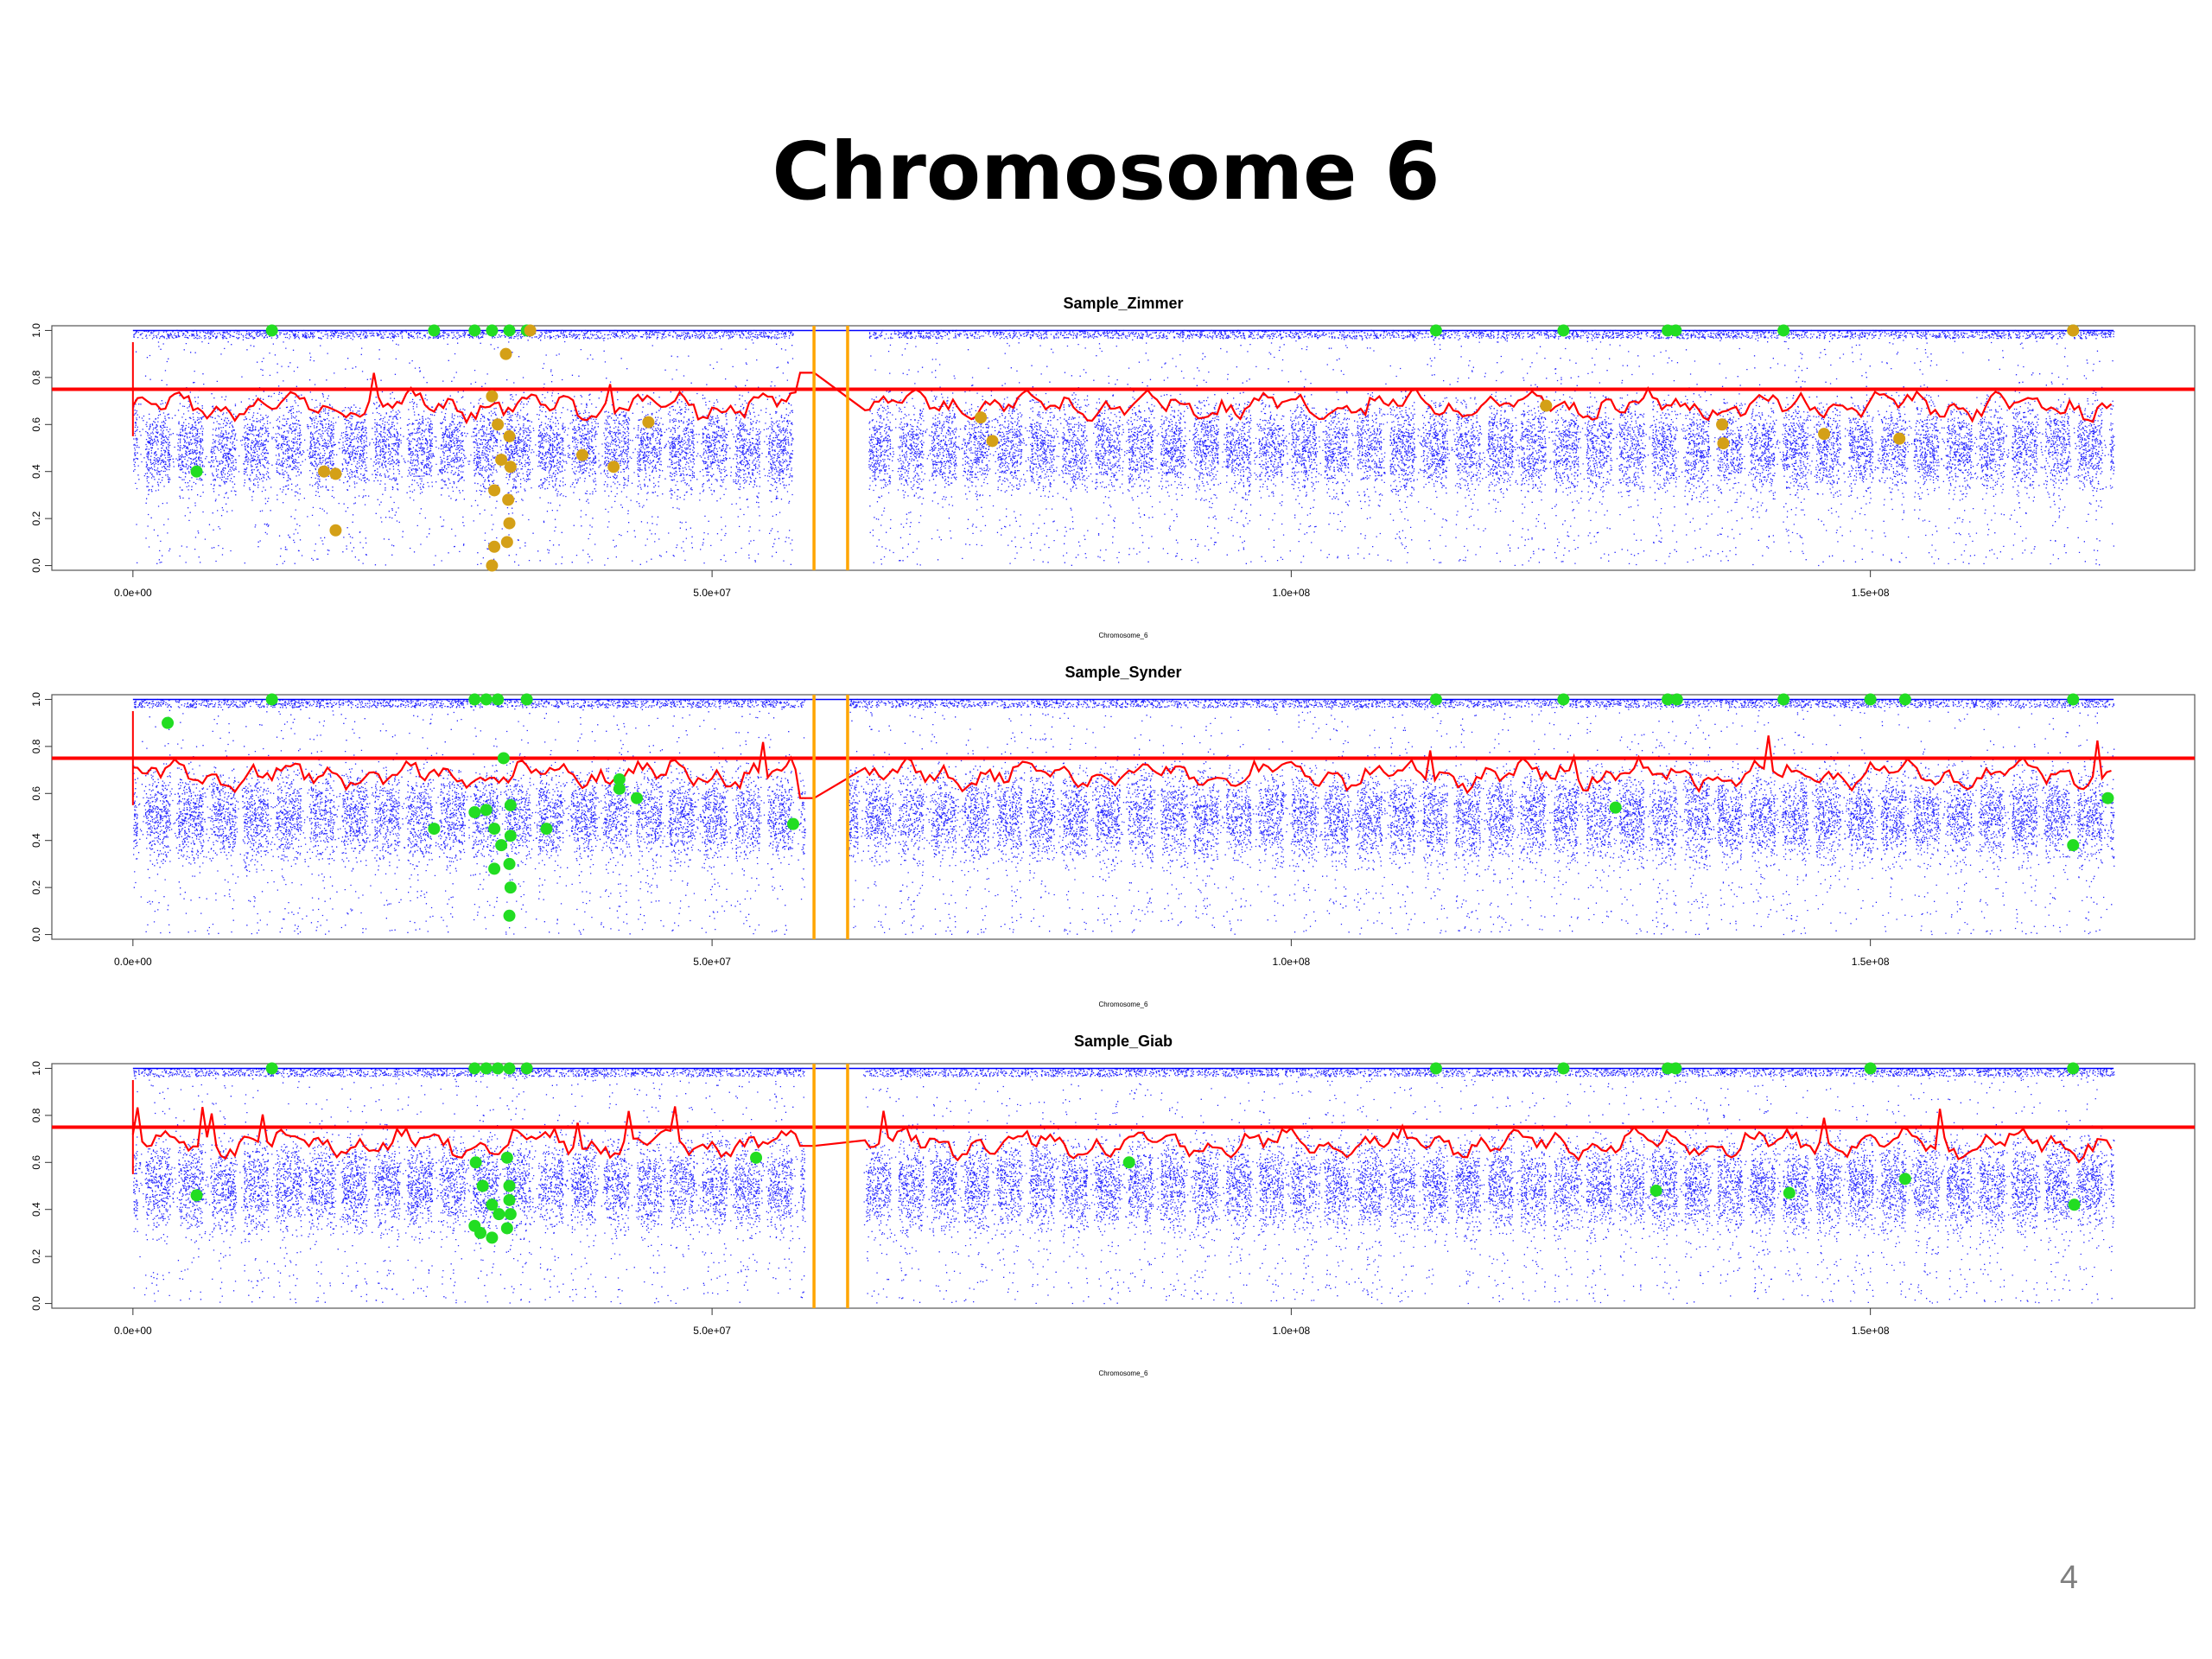 This screenshot has width=2212, height=1659. Describe the element at coordinates (36, 840) in the screenshot. I see `y-tick-label: 0.4` at that location.